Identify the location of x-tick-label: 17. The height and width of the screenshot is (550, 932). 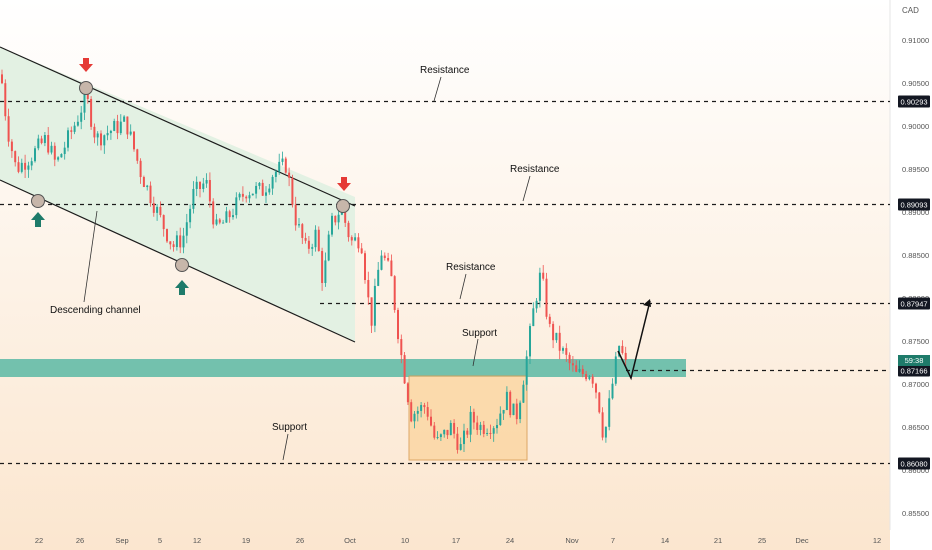
(456, 540).